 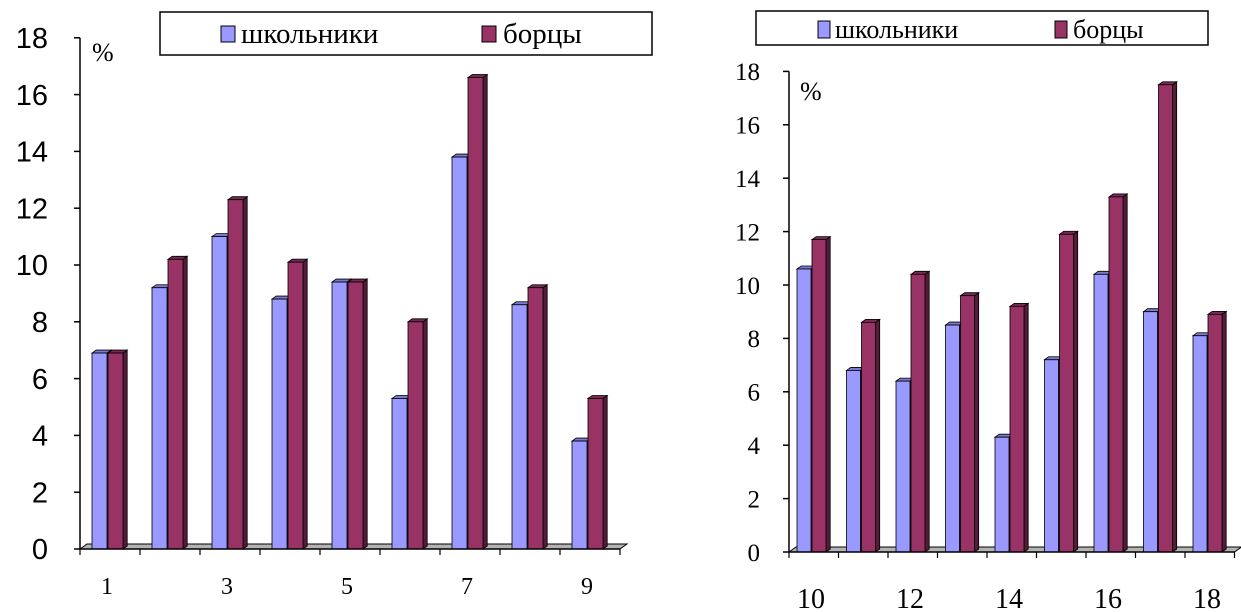 What do you see at coordinates (40, 437) in the screenshot?
I see `y-tick-label: 4` at bounding box center [40, 437].